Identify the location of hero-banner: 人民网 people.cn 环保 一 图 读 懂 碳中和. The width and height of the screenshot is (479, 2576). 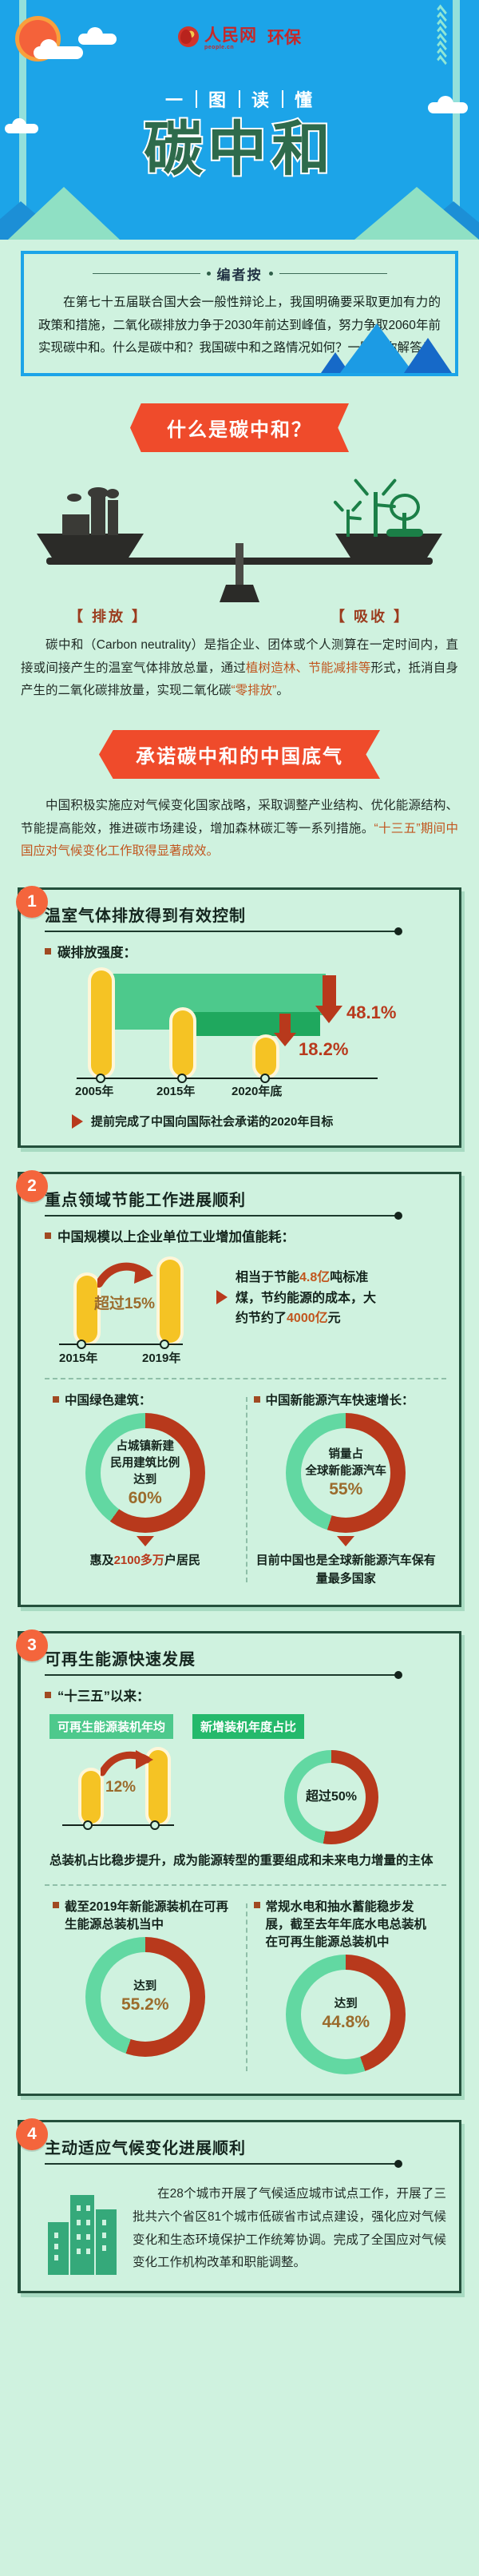
(239, 120).